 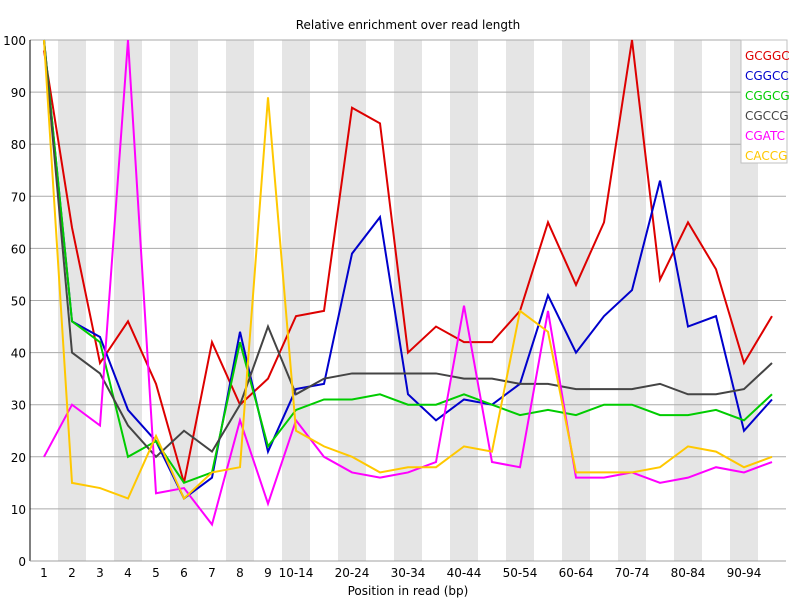 What do you see at coordinates (576, 573) in the screenshot?
I see `x-tick-label: 60-64` at bounding box center [576, 573].